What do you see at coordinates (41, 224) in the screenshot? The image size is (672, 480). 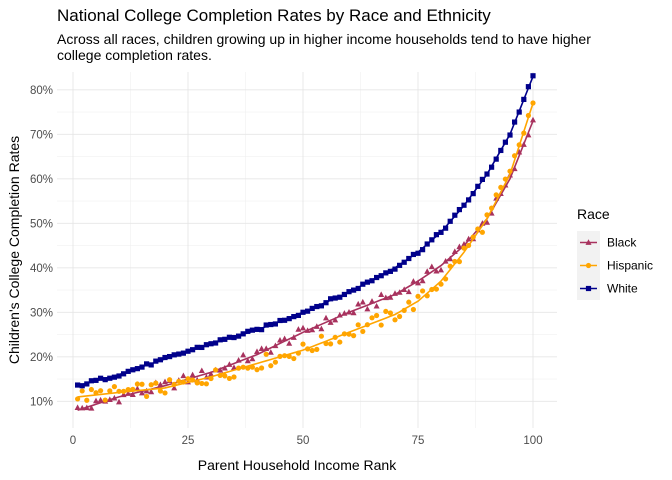 I see `y-tick-label: 50%` at bounding box center [41, 224].